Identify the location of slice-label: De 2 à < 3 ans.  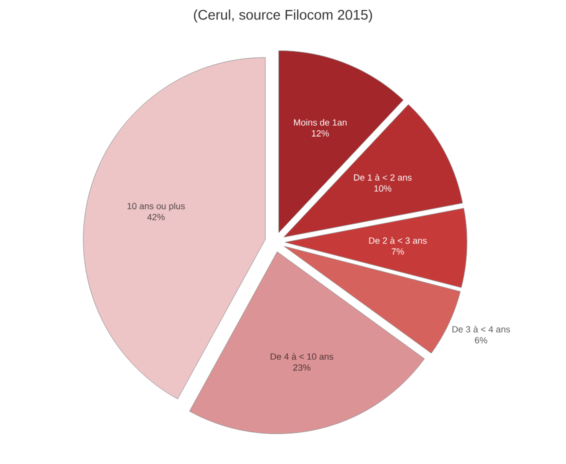
(398, 240).